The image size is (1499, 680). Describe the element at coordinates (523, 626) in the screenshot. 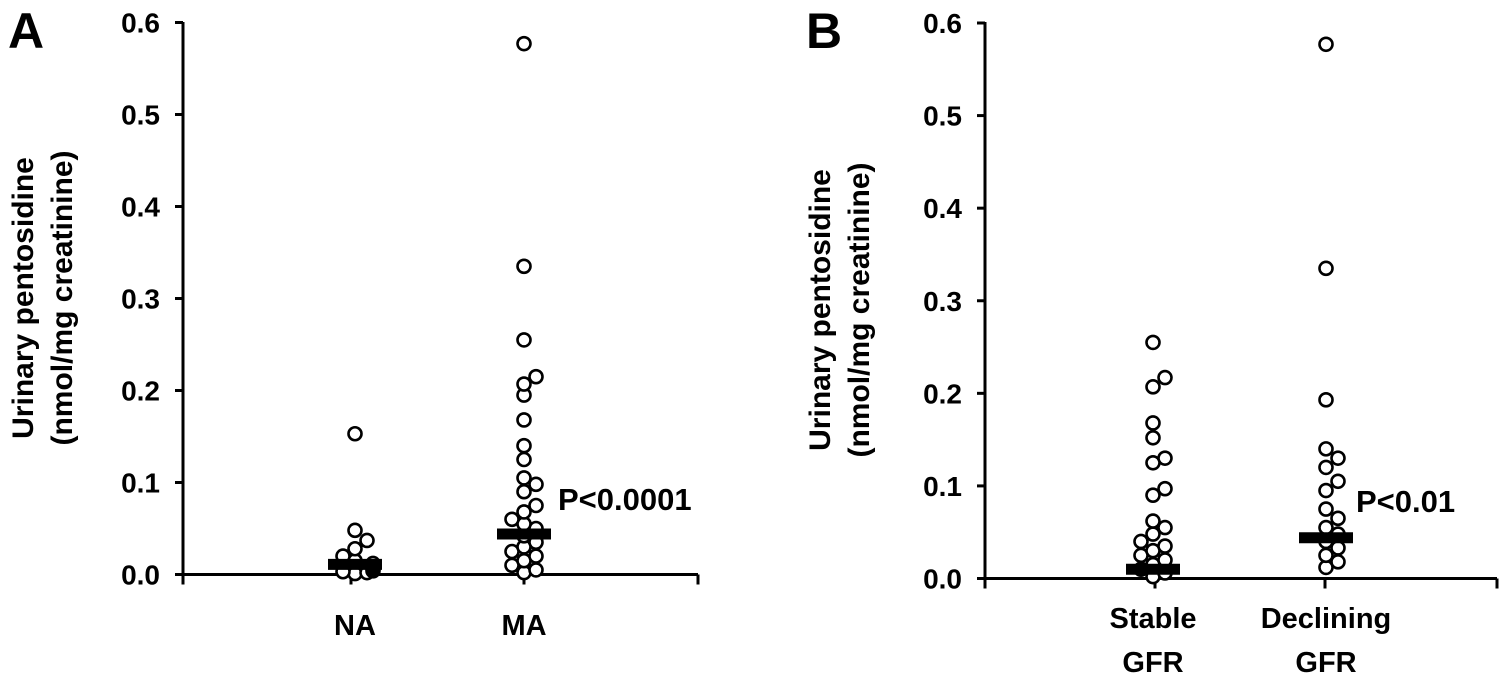

I see `category-label: MA` at that location.